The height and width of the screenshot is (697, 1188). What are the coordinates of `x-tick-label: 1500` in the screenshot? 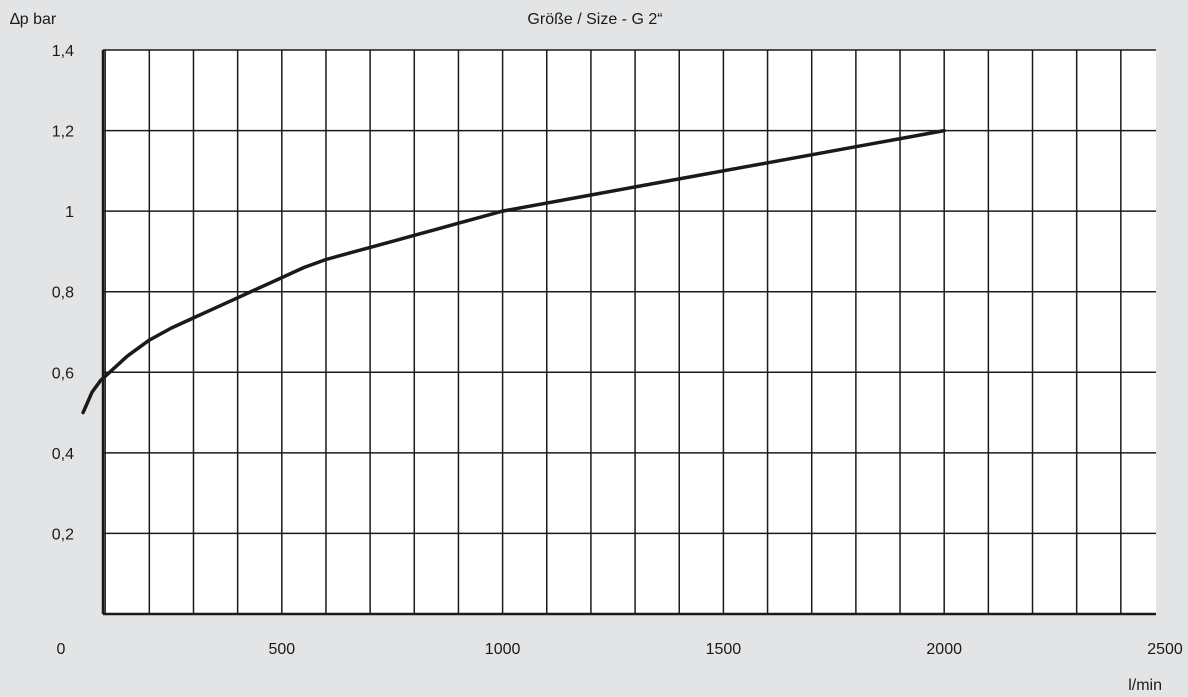 It's located at (724, 649).